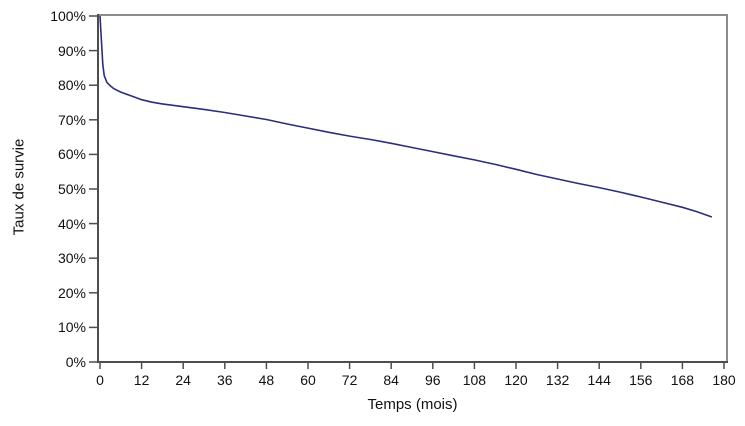  What do you see at coordinates (557, 380) in the screenshot?
I see `x-tick-label: 132` at bounding box center [557, 380].